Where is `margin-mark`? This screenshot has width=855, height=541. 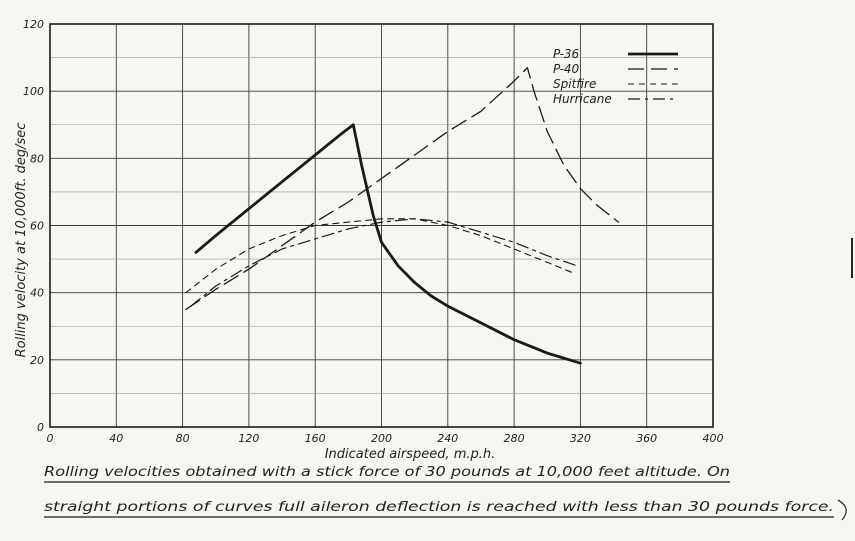
margin-mark is located at coordinates (842, 510).